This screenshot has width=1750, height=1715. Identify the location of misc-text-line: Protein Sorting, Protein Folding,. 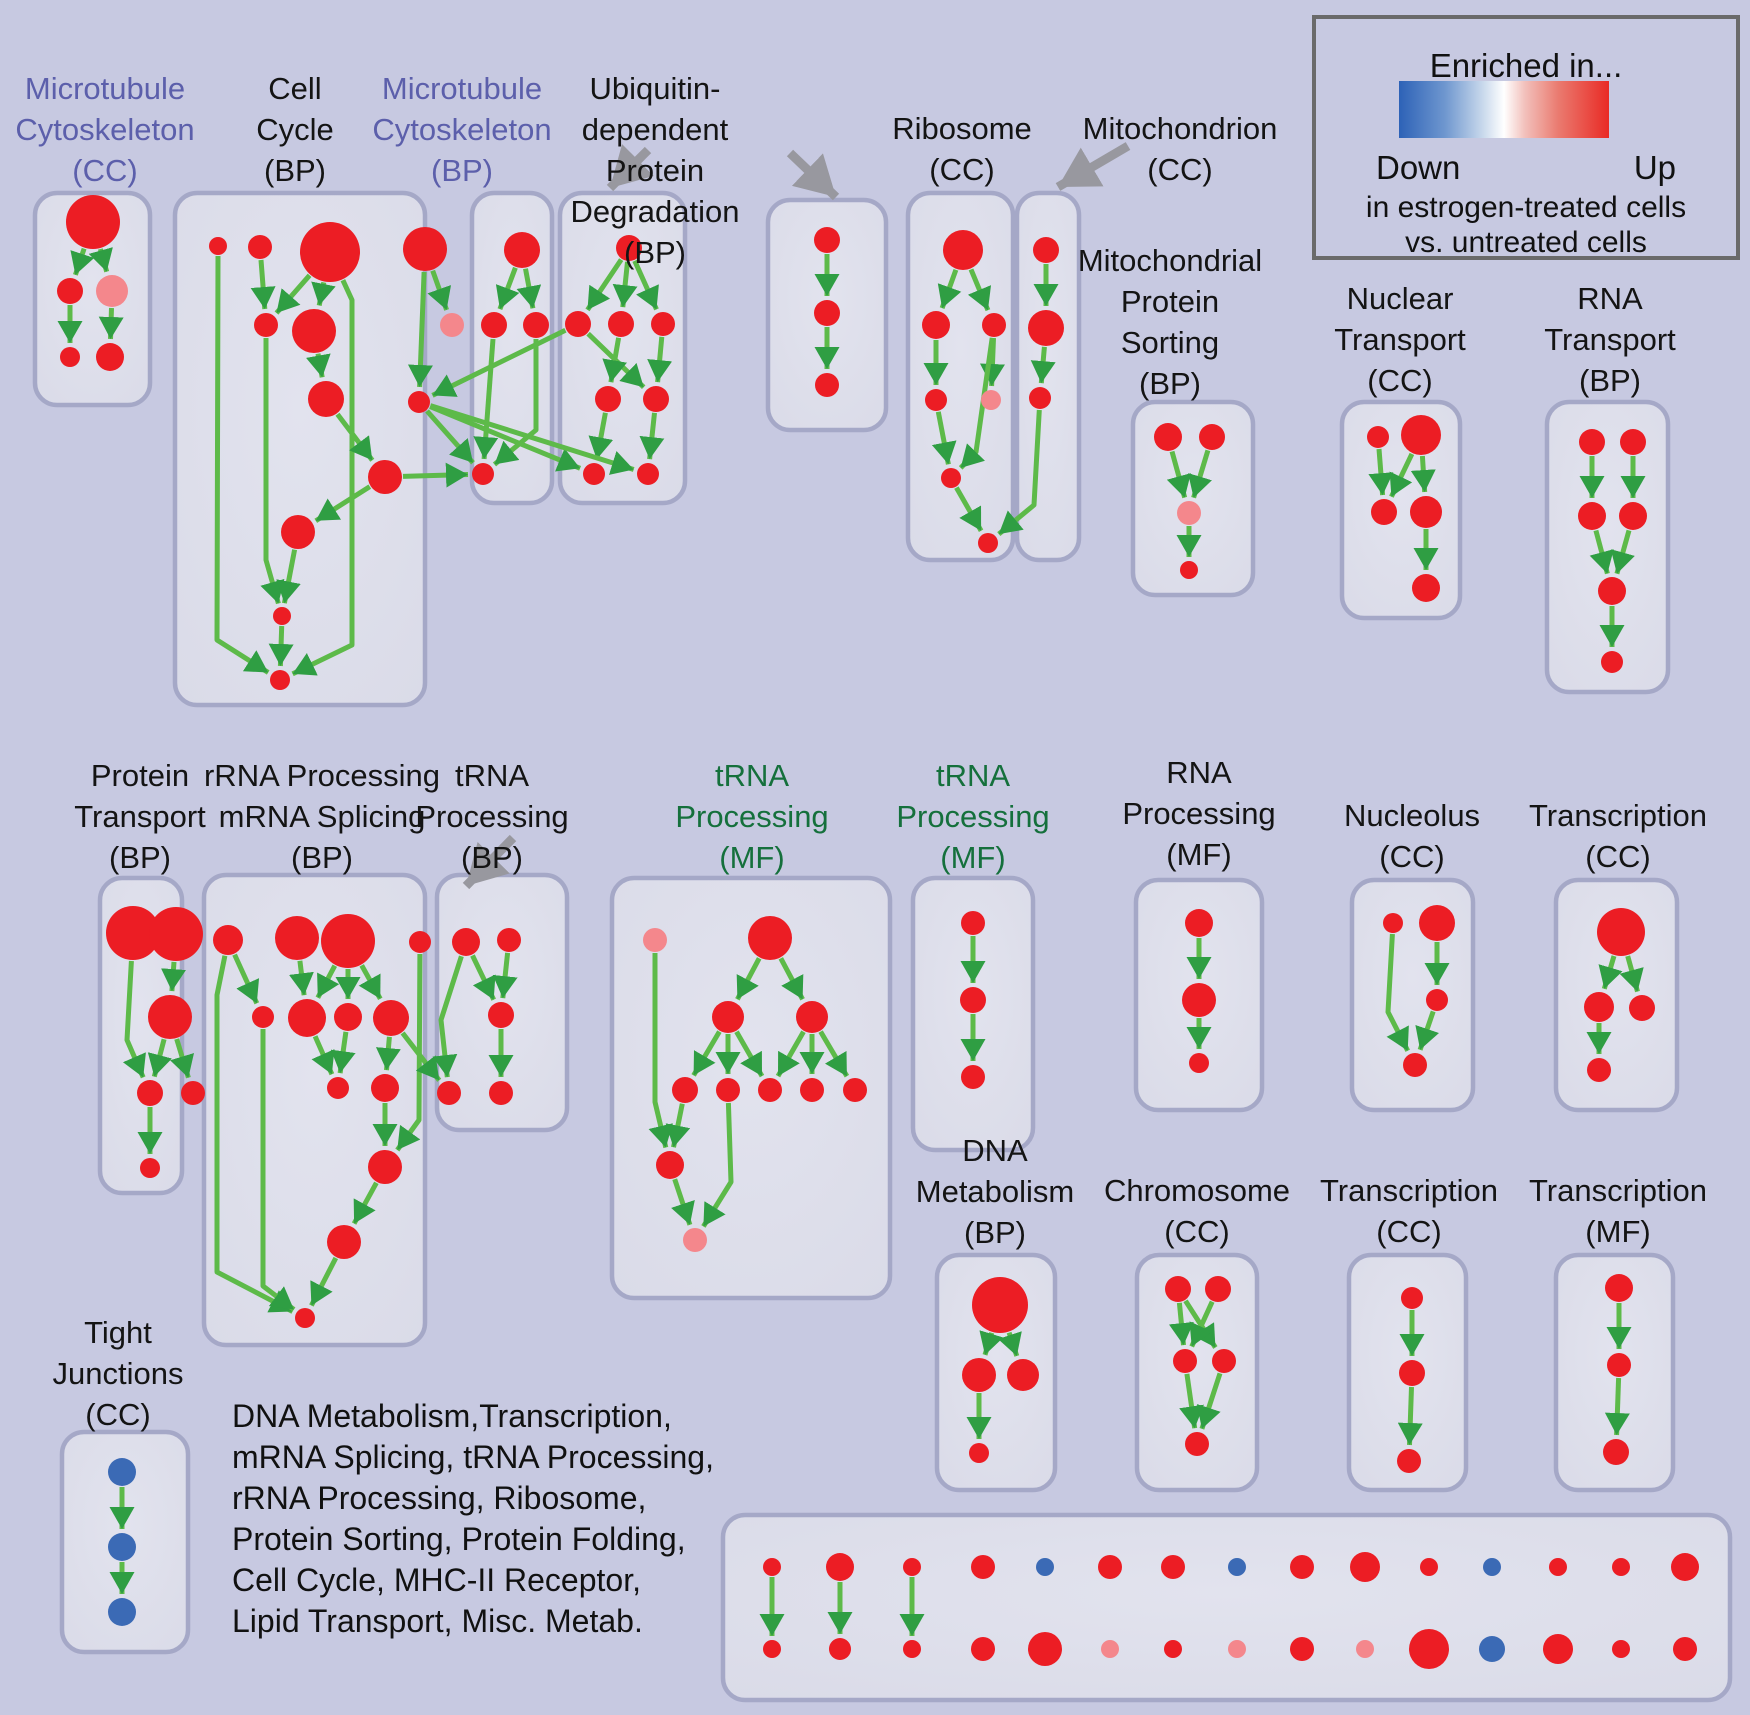
(459, 1539).